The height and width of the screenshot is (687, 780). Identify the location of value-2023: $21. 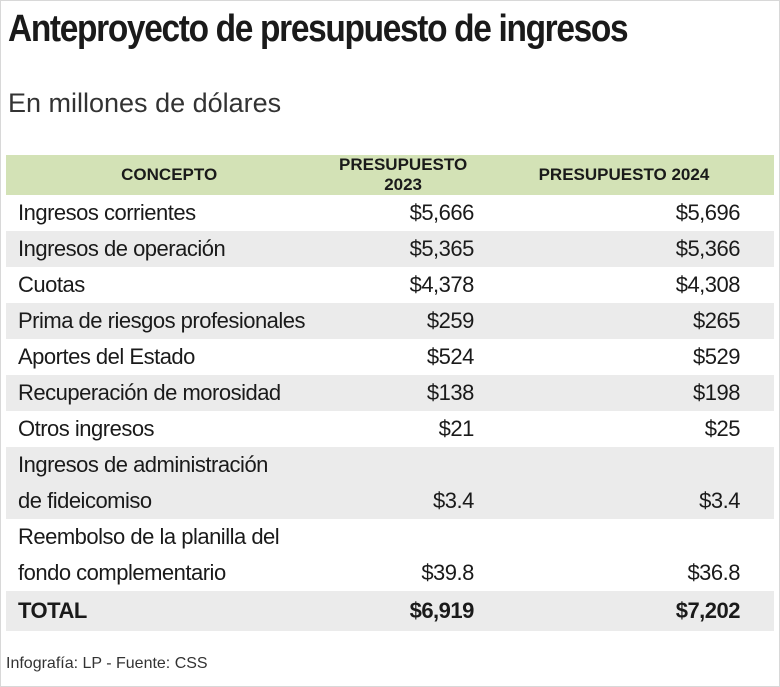
(456, 428).